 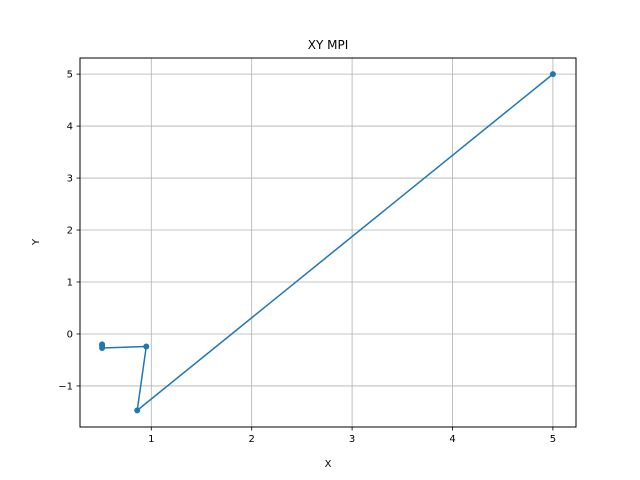 I want to click on y-tick-label: 2, so click(x=70, y=231).